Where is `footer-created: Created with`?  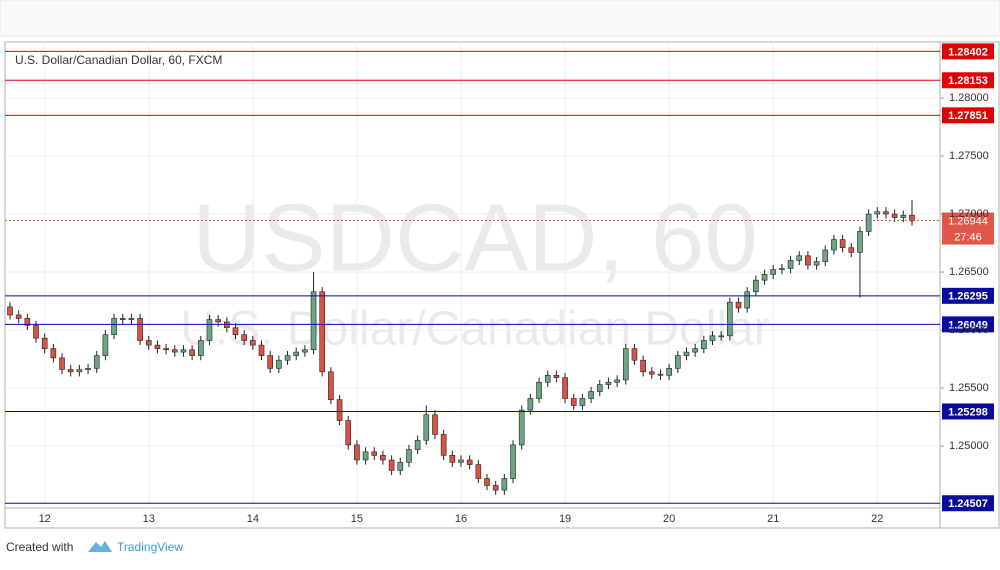 footer-created: Created with is located at coordinates (39, 547).